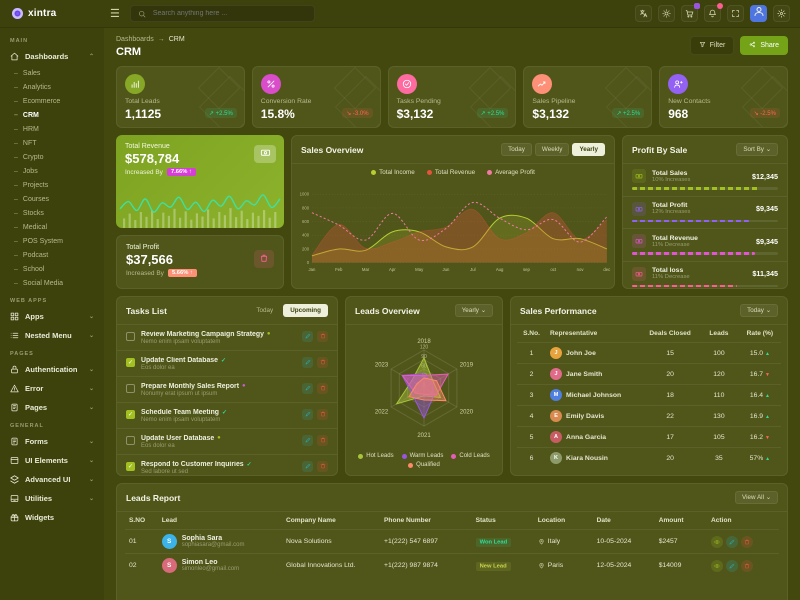  I want to click on sidebar-item-nested-menu: Nested Menu ⌄, so click(52, 335).